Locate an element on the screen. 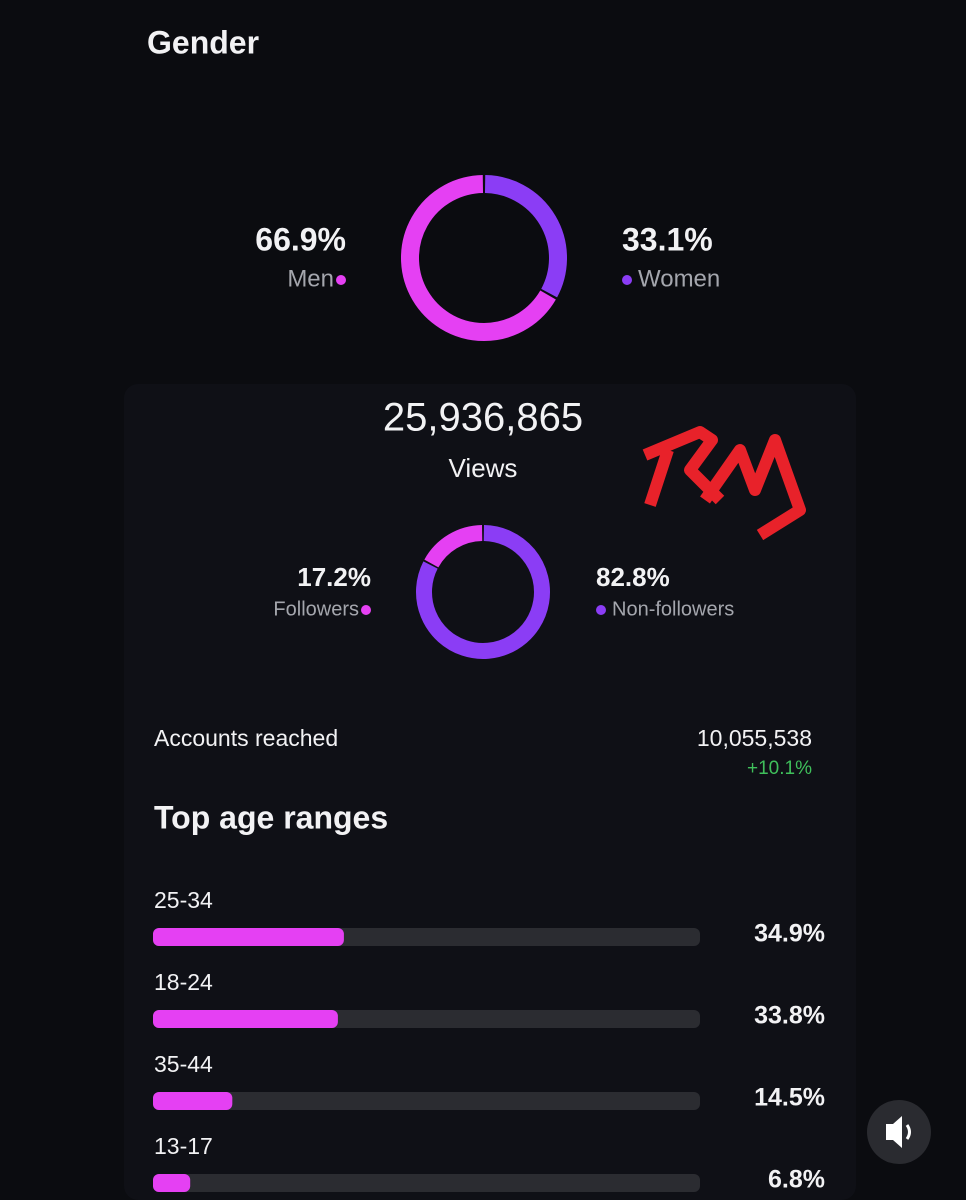 Image resolution: width=966 pixels, height=1200 pixels. value-label: 6.8% is located at coordinates (796, 1180).